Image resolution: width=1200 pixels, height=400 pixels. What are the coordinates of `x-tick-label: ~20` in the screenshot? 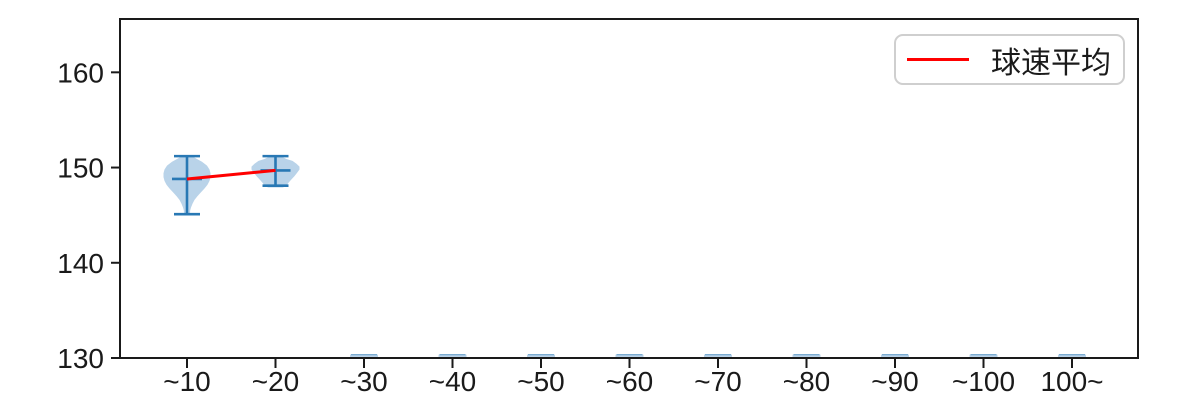 It's located at (276, 381).